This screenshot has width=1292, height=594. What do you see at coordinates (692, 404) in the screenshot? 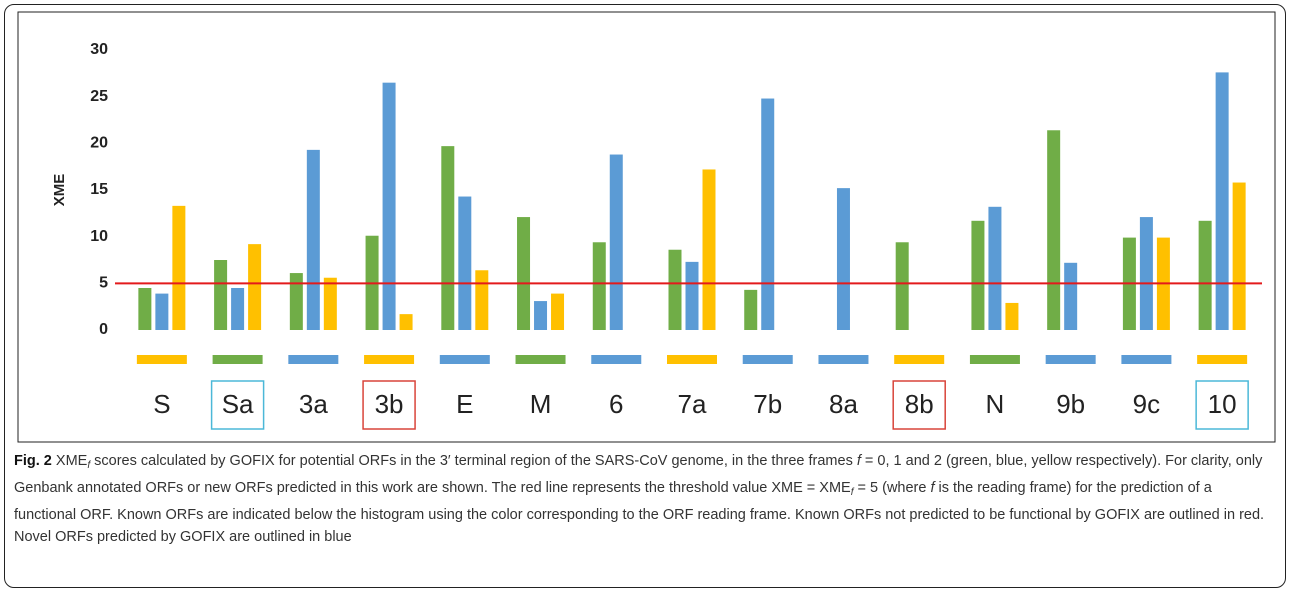
I see `x-tick-label: 7a` at bounding box center [692, 404].